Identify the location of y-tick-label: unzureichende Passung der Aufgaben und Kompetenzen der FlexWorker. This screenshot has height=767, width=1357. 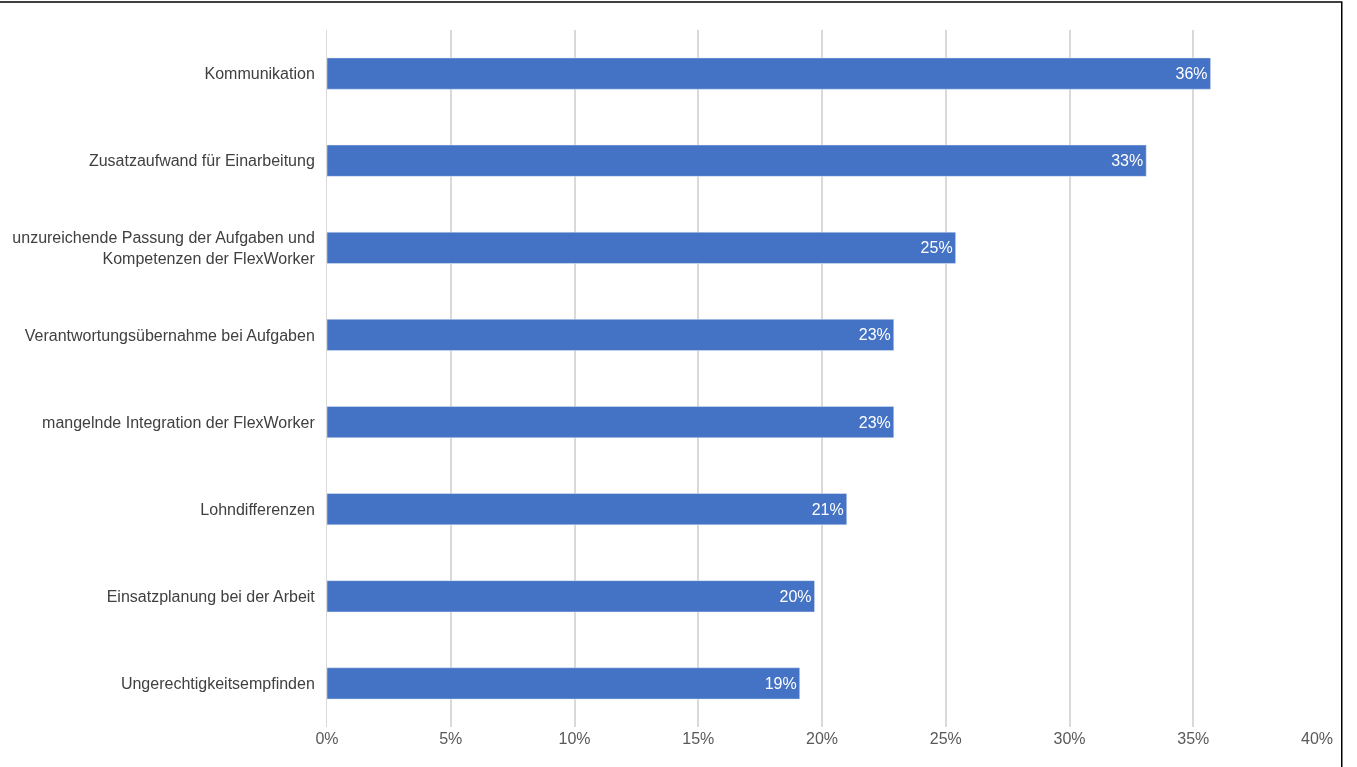
(164, 248).